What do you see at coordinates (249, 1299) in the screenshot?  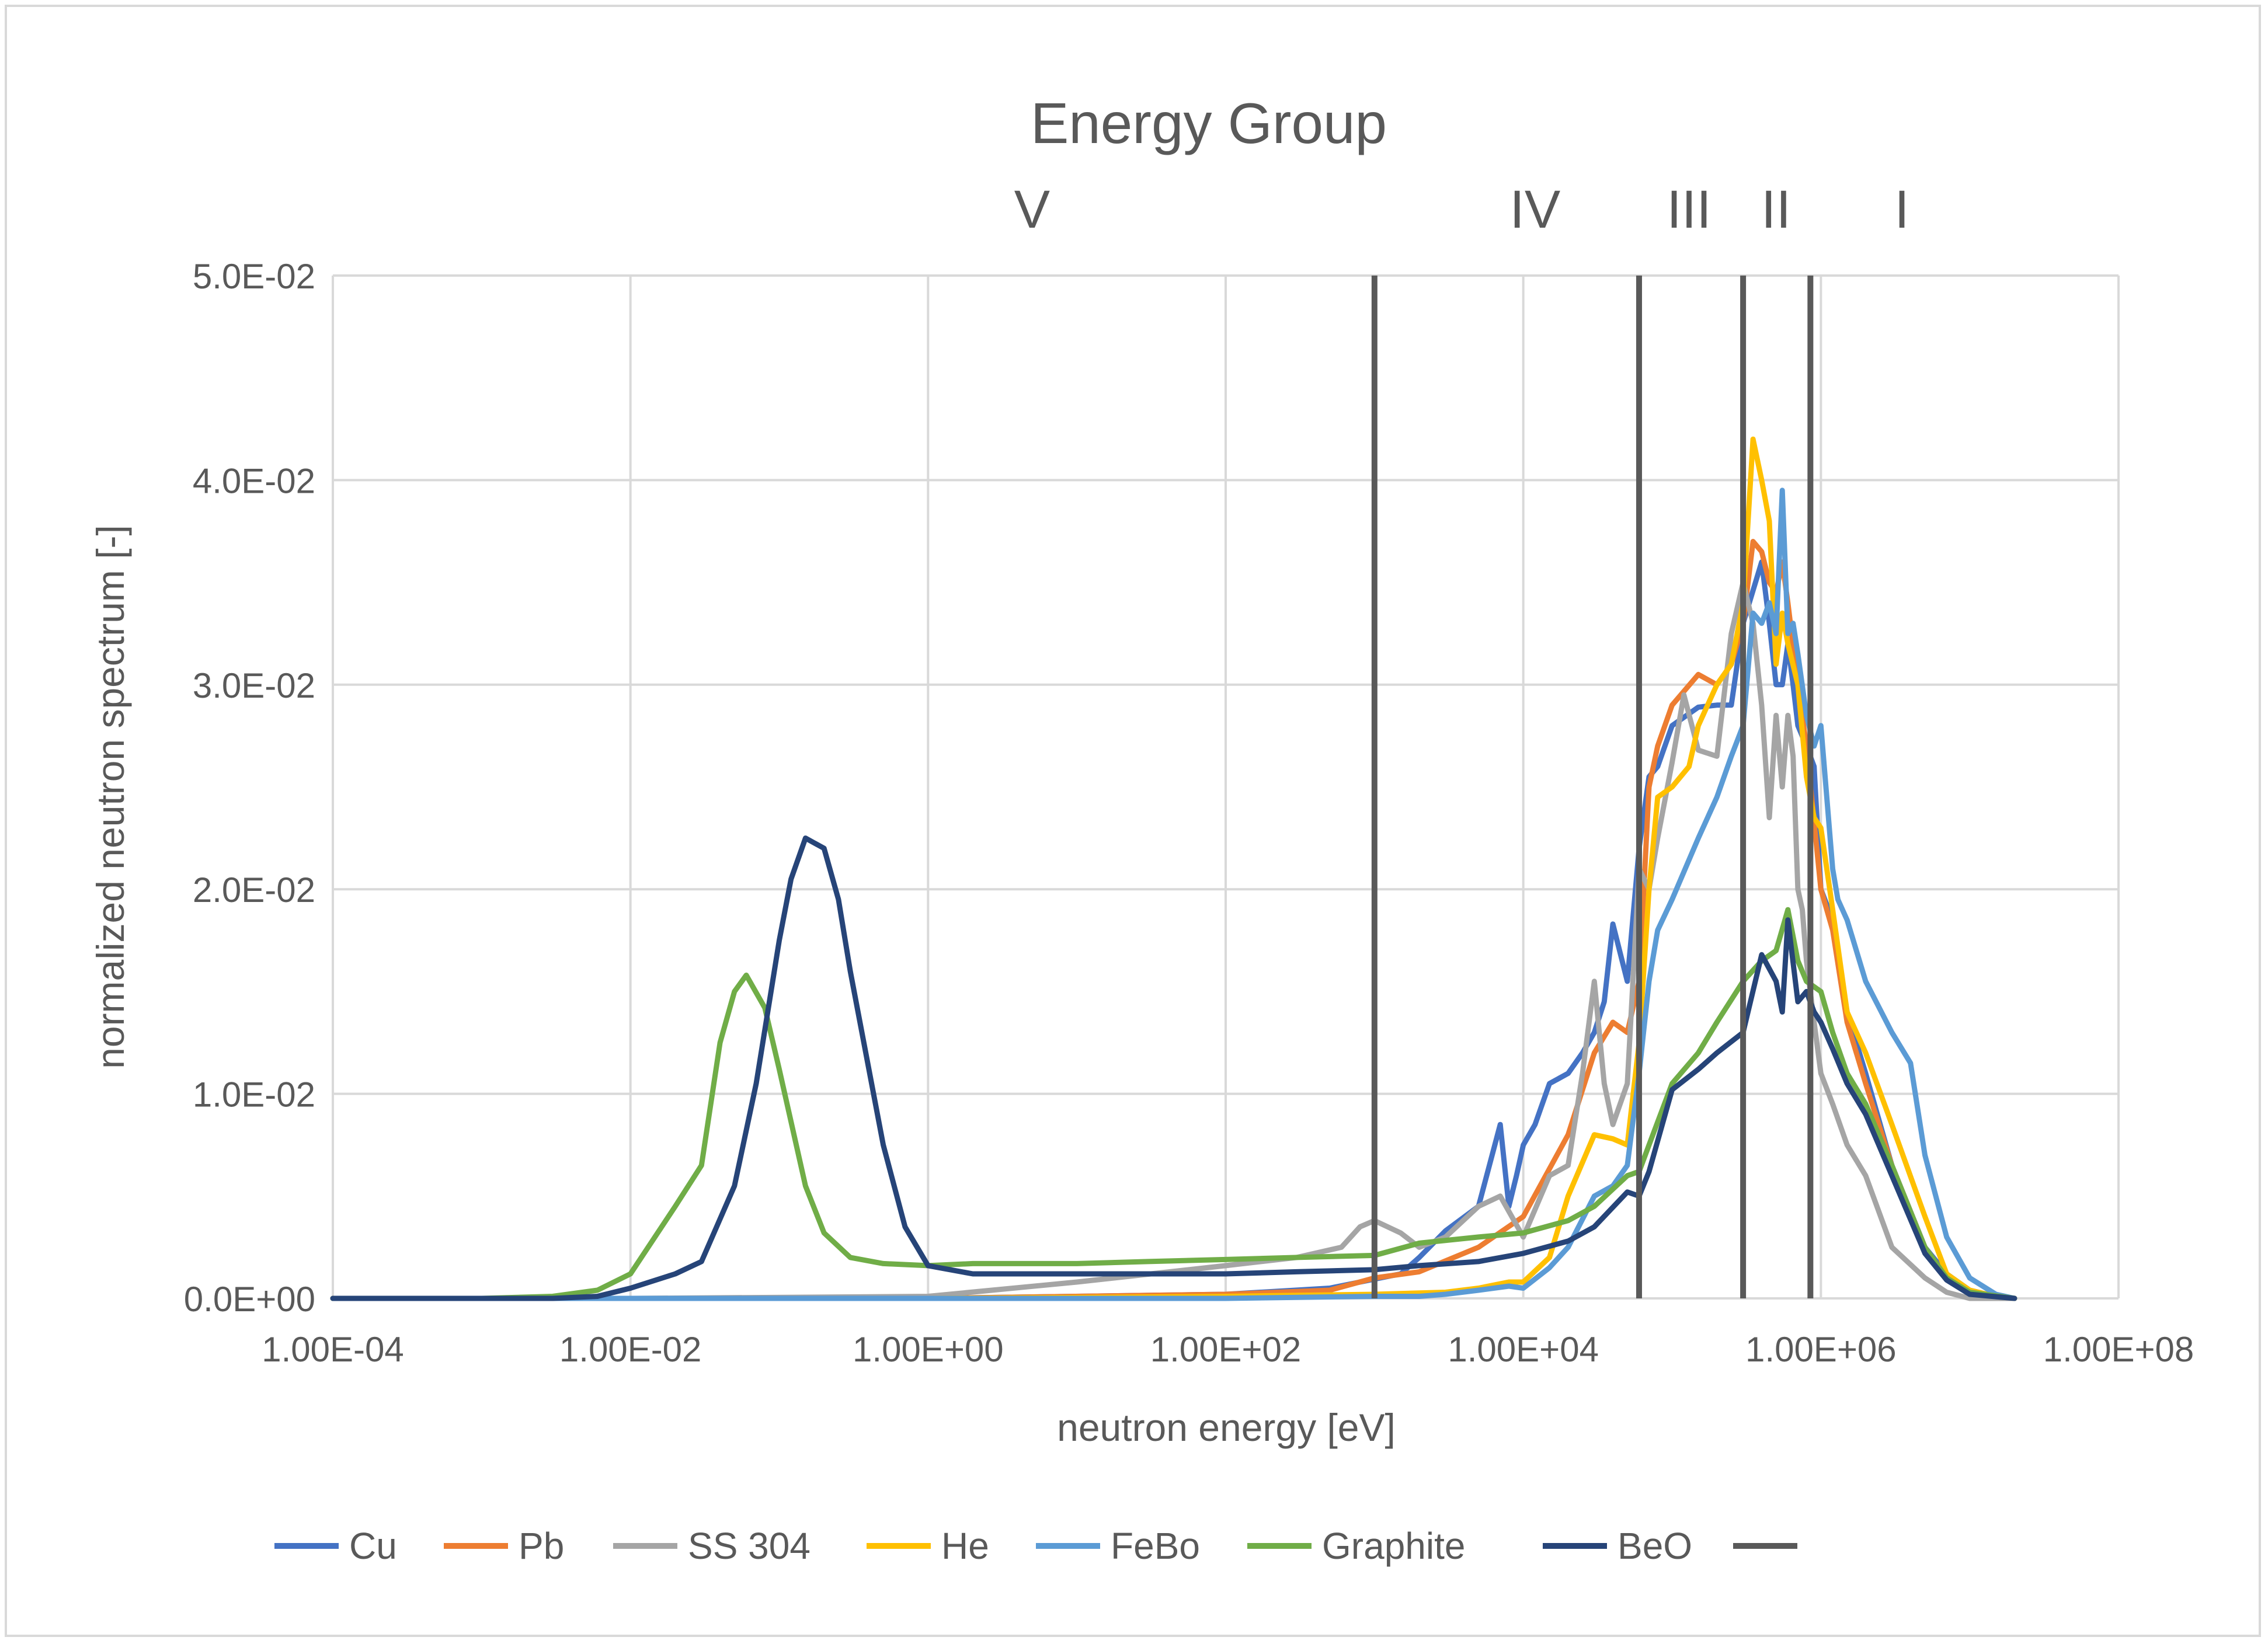 I see `y-tick-label: 0.0E+00` at bounding box center [249, 1299].